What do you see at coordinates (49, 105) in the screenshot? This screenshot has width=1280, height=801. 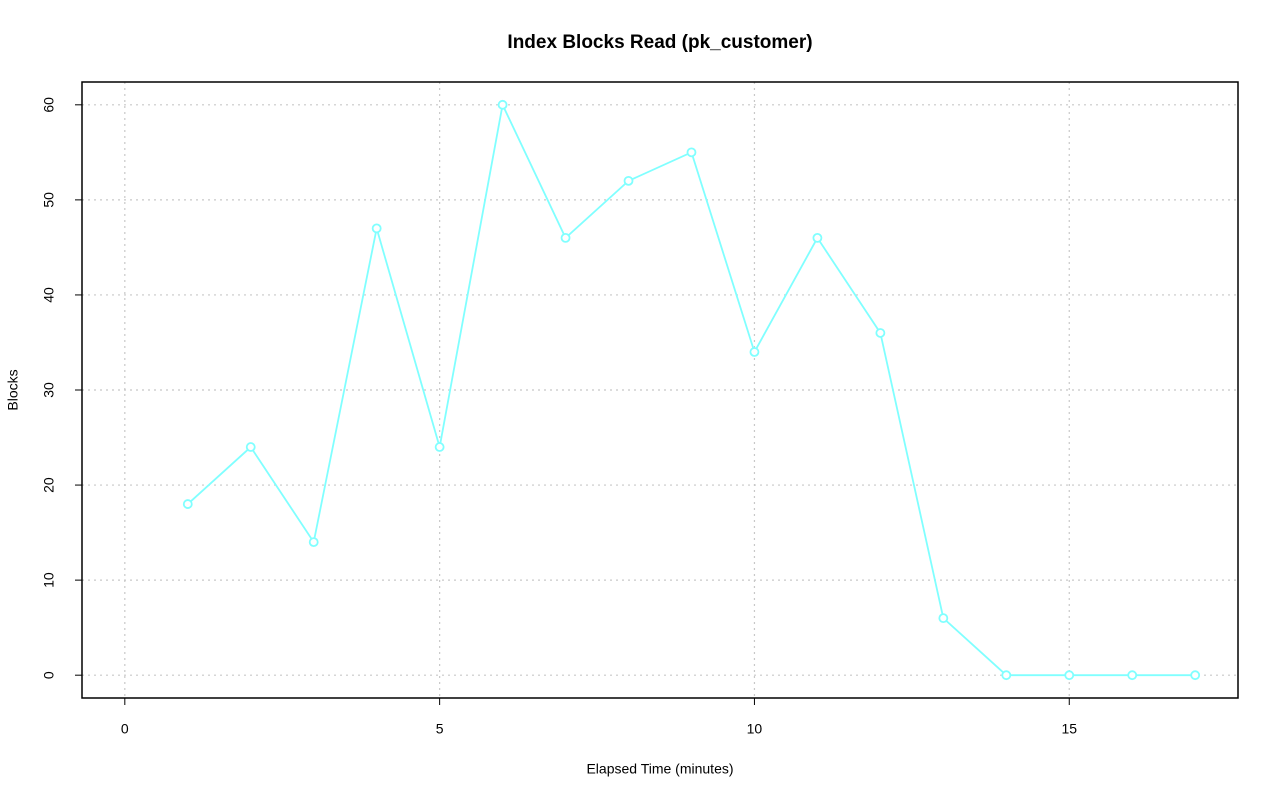 I see `y-tick-label: 60` at bounding box center [49, 105].